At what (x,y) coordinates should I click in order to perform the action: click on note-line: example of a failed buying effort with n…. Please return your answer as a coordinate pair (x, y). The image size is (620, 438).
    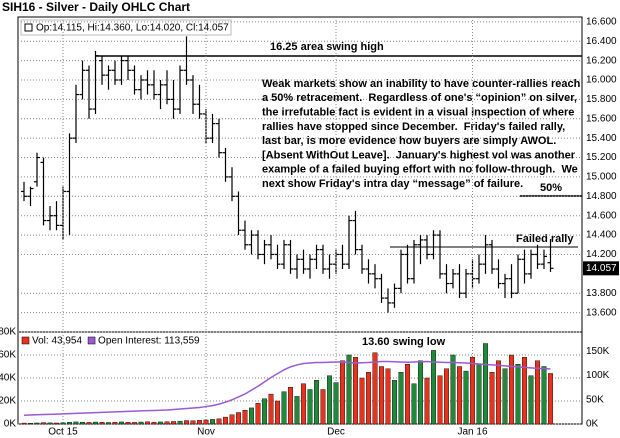
    Looking at the image, I should click on (420, 170).